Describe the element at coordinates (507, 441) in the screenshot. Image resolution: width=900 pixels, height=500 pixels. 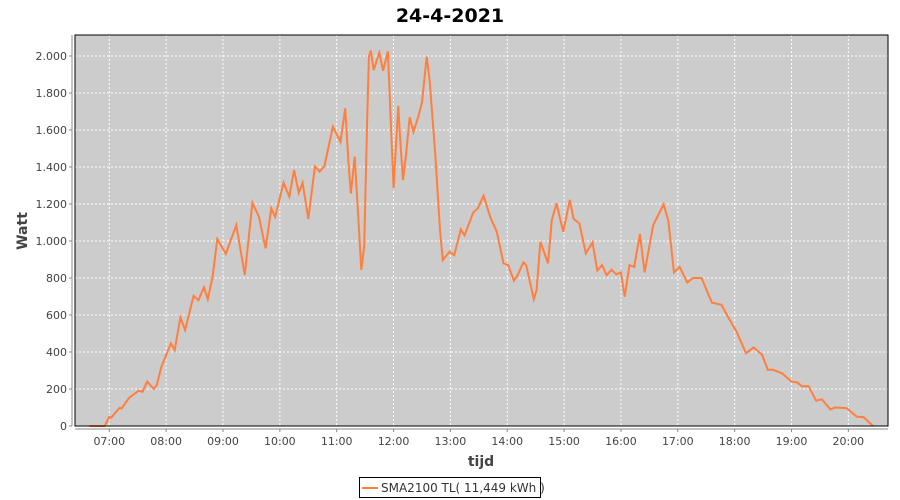
I see `x-tick-label: 14:00` at that location.